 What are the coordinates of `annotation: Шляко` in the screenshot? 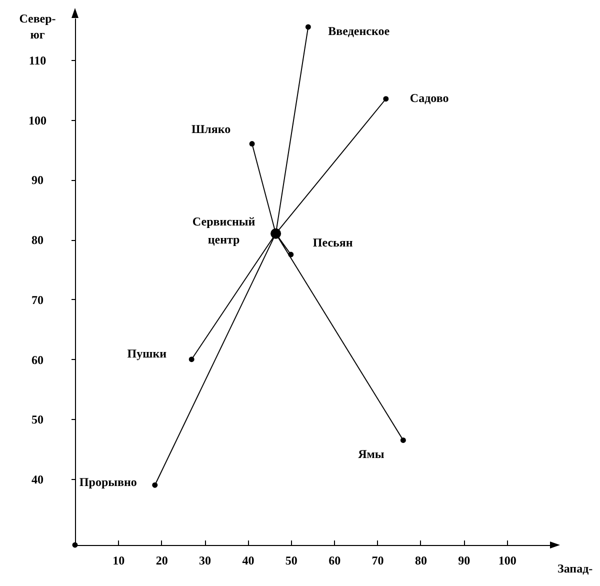 It's located at (211, 129).